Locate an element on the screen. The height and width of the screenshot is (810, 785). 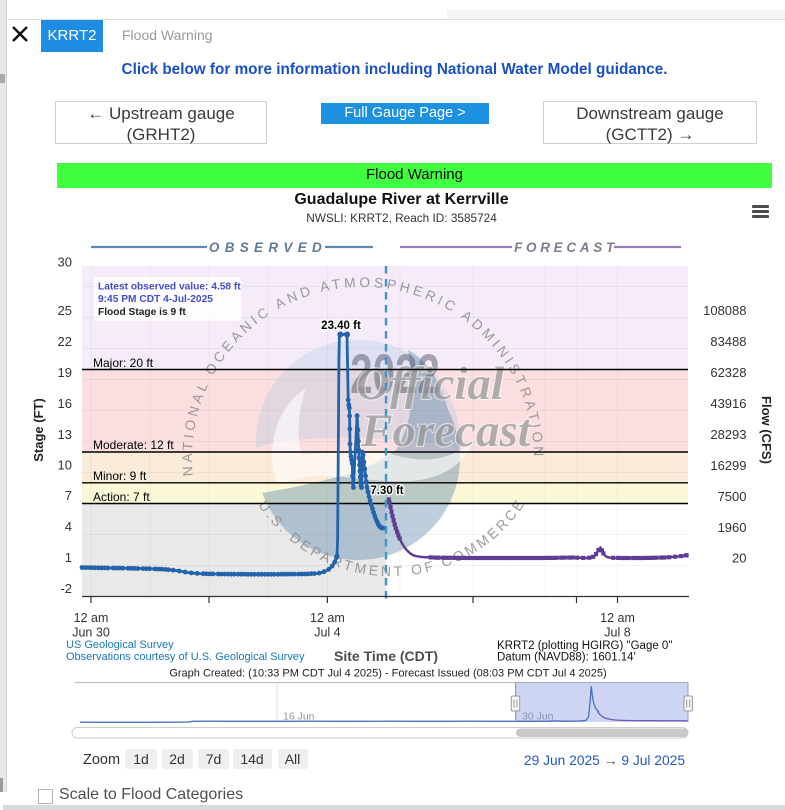
svg-text: 83488 is located at coordinates (728, 341).